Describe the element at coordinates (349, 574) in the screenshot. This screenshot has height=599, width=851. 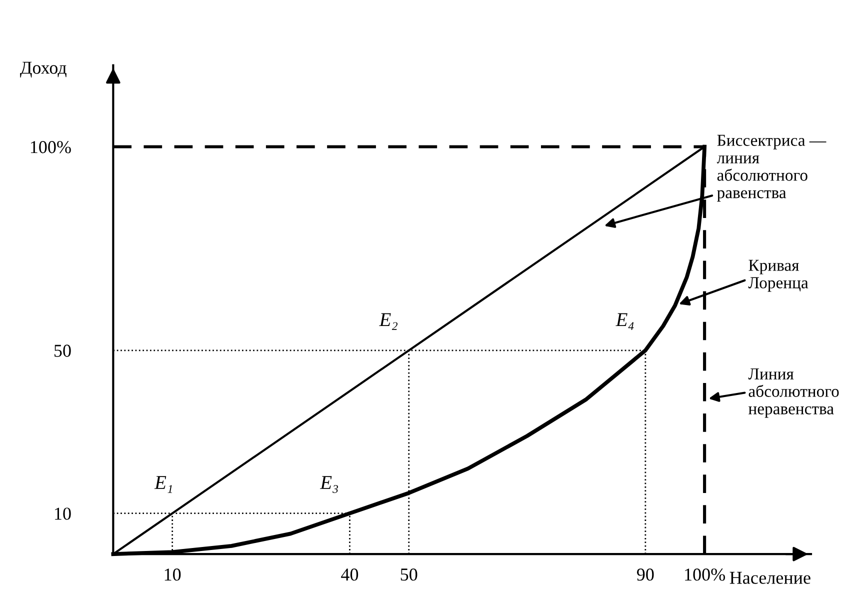
I see `x-tick-label: 40` at that location.